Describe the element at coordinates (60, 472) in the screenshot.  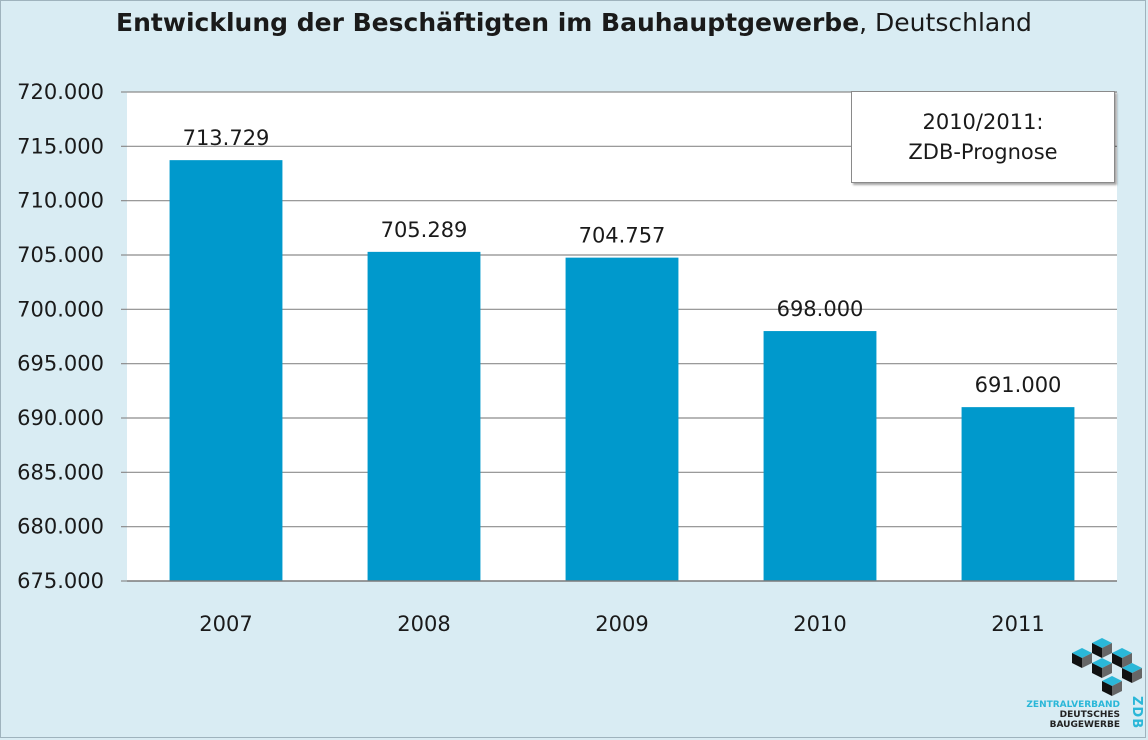
I see `y-tick-label: 685.000` at that location.